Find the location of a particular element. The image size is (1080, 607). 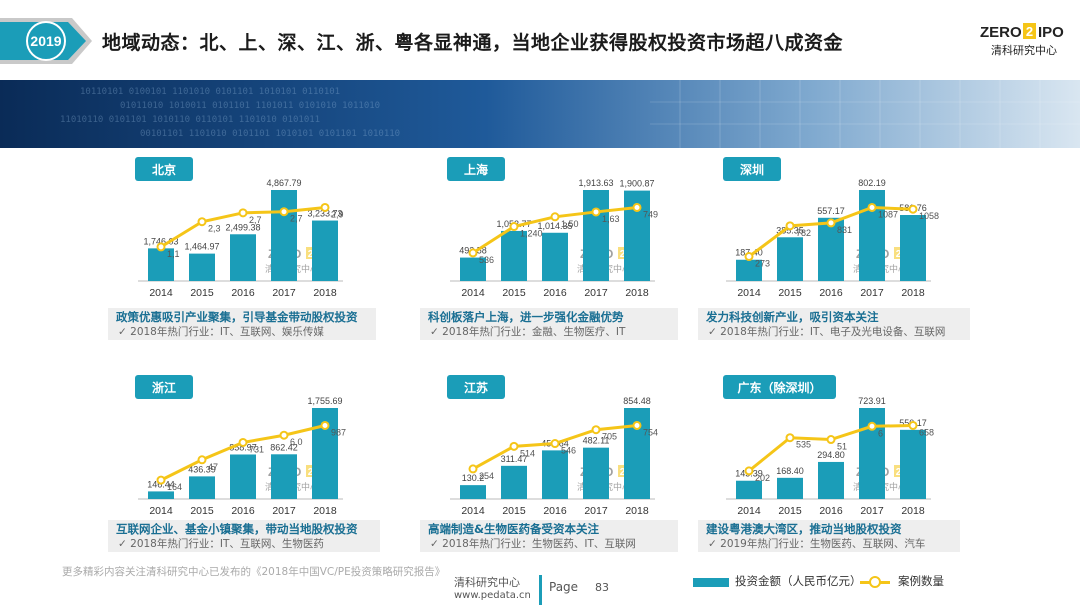

line-value-label: 831 is located at coordinates (844, 230).